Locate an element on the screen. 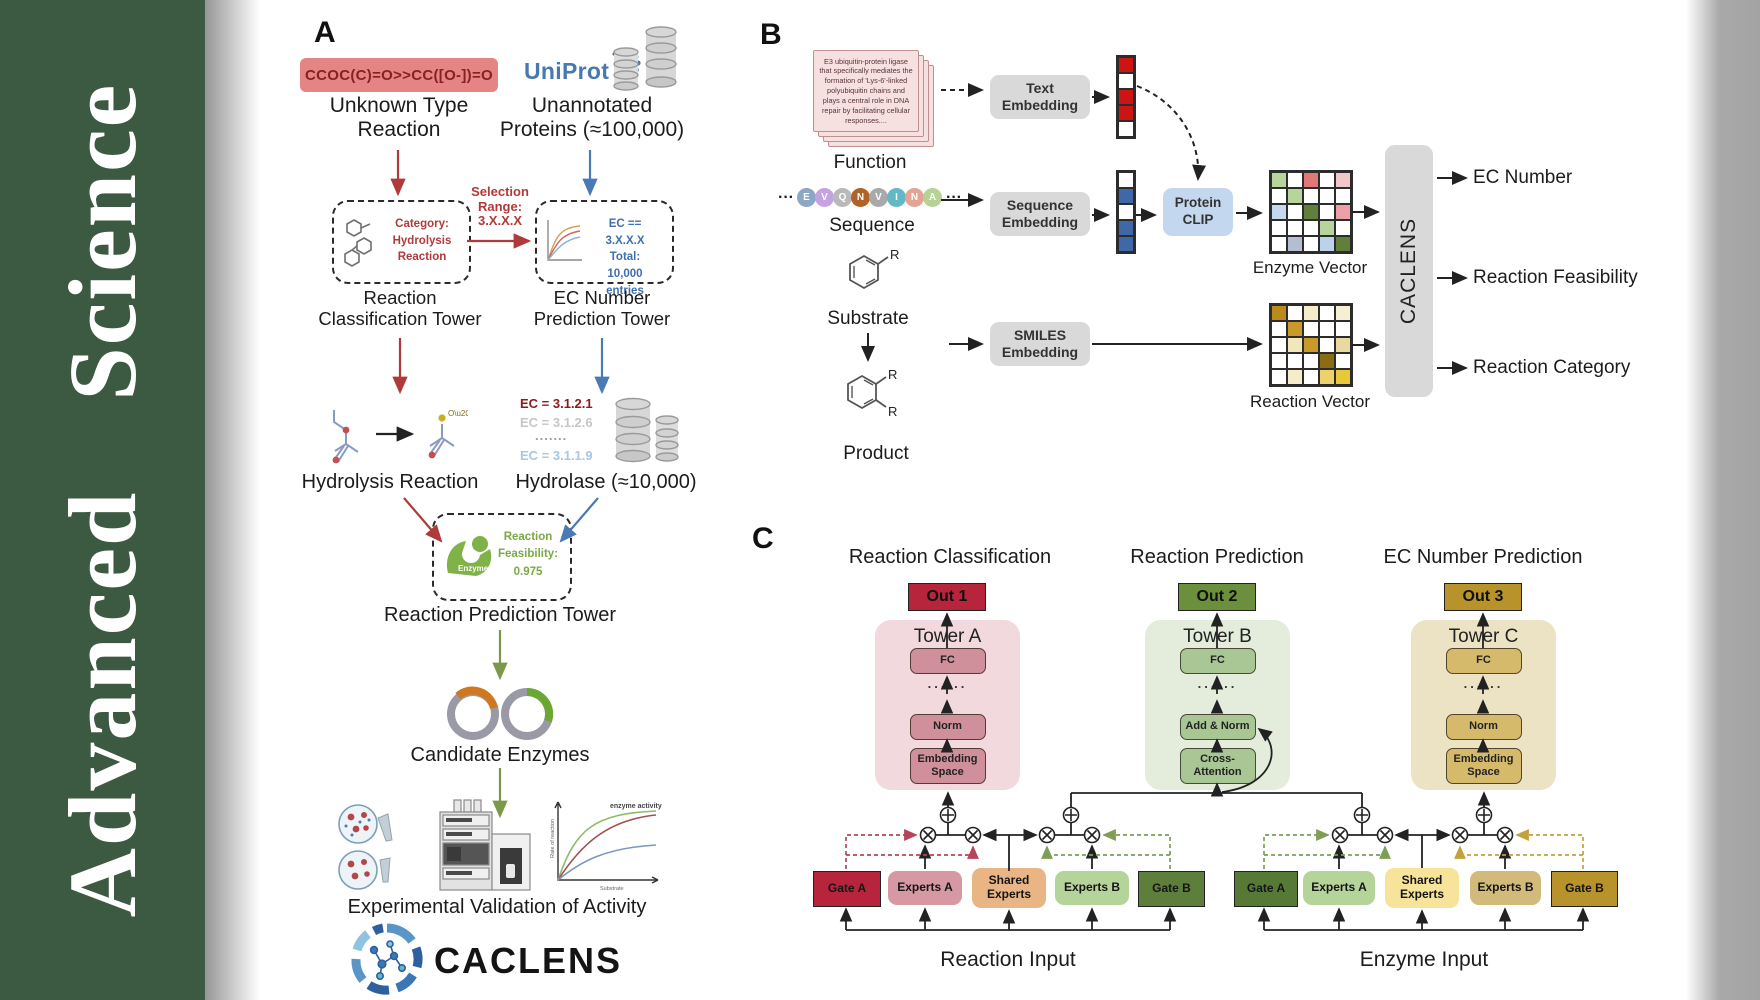 This screenshot has width=1760, height=1000. ec-result-2: EC = 3.1.2.6 is located at coordinates (556, 422).